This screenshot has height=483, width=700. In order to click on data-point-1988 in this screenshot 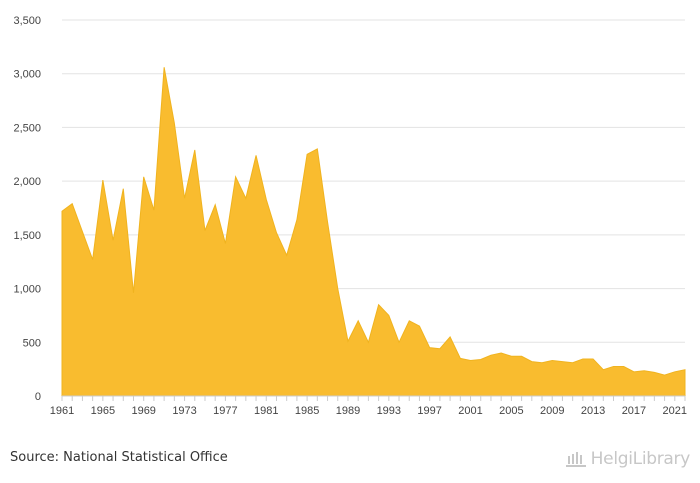, I will do `click(337, 288)`.